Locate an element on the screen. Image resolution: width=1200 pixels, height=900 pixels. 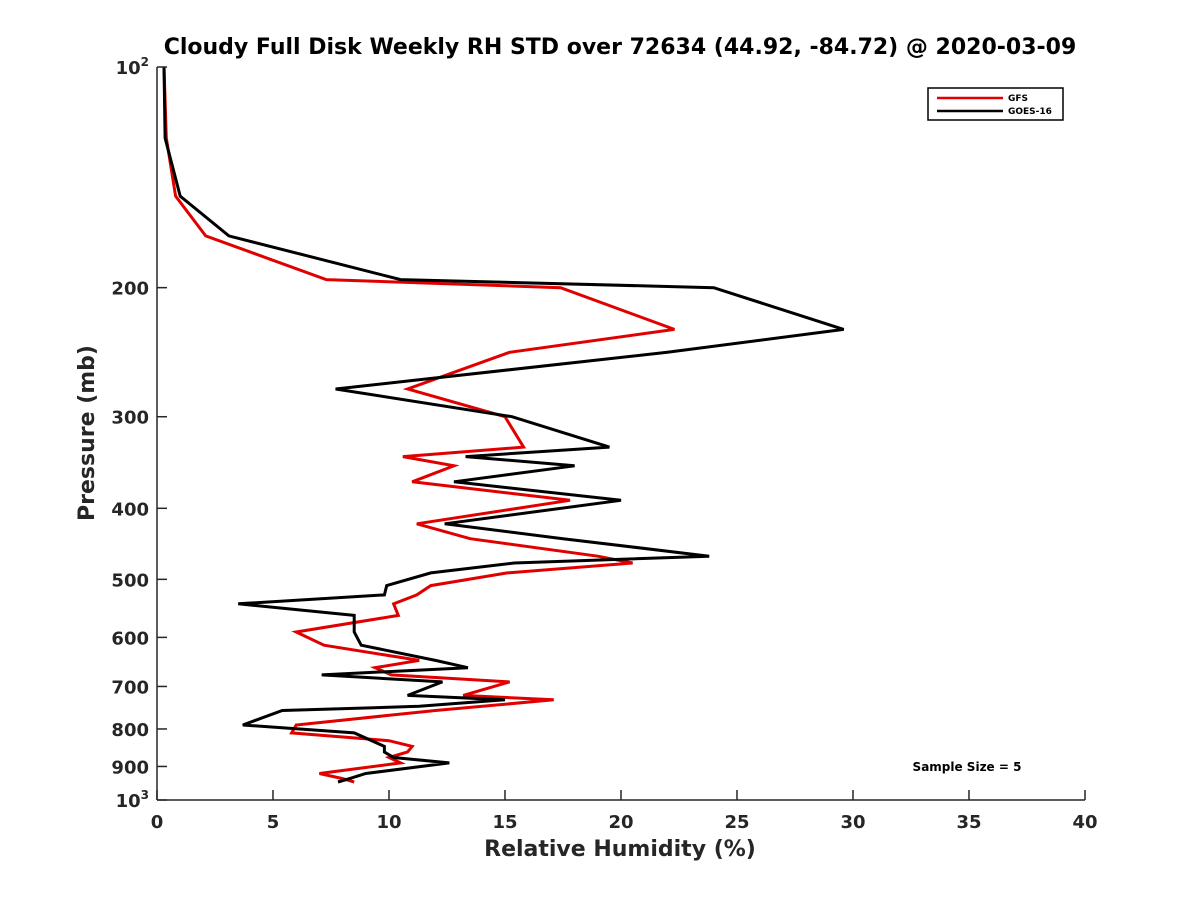
y-tick-label: 700 is located at coordinates (130, 687).